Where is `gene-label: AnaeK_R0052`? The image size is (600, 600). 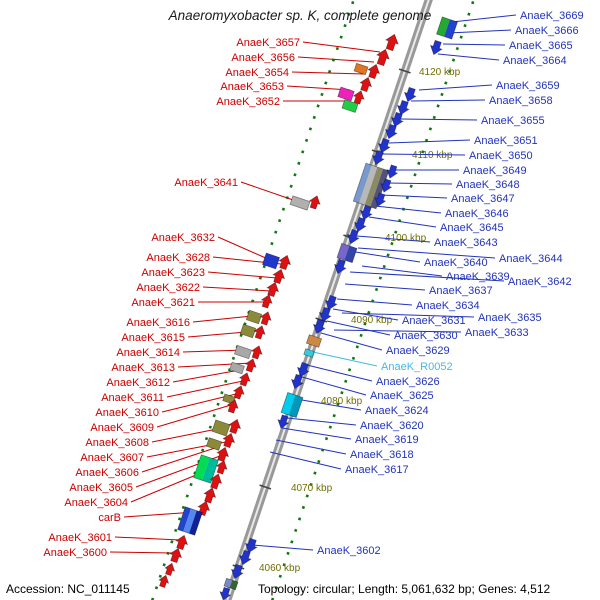
gene-label: AnaeK_R0052 is located at coordinates (417, 367).